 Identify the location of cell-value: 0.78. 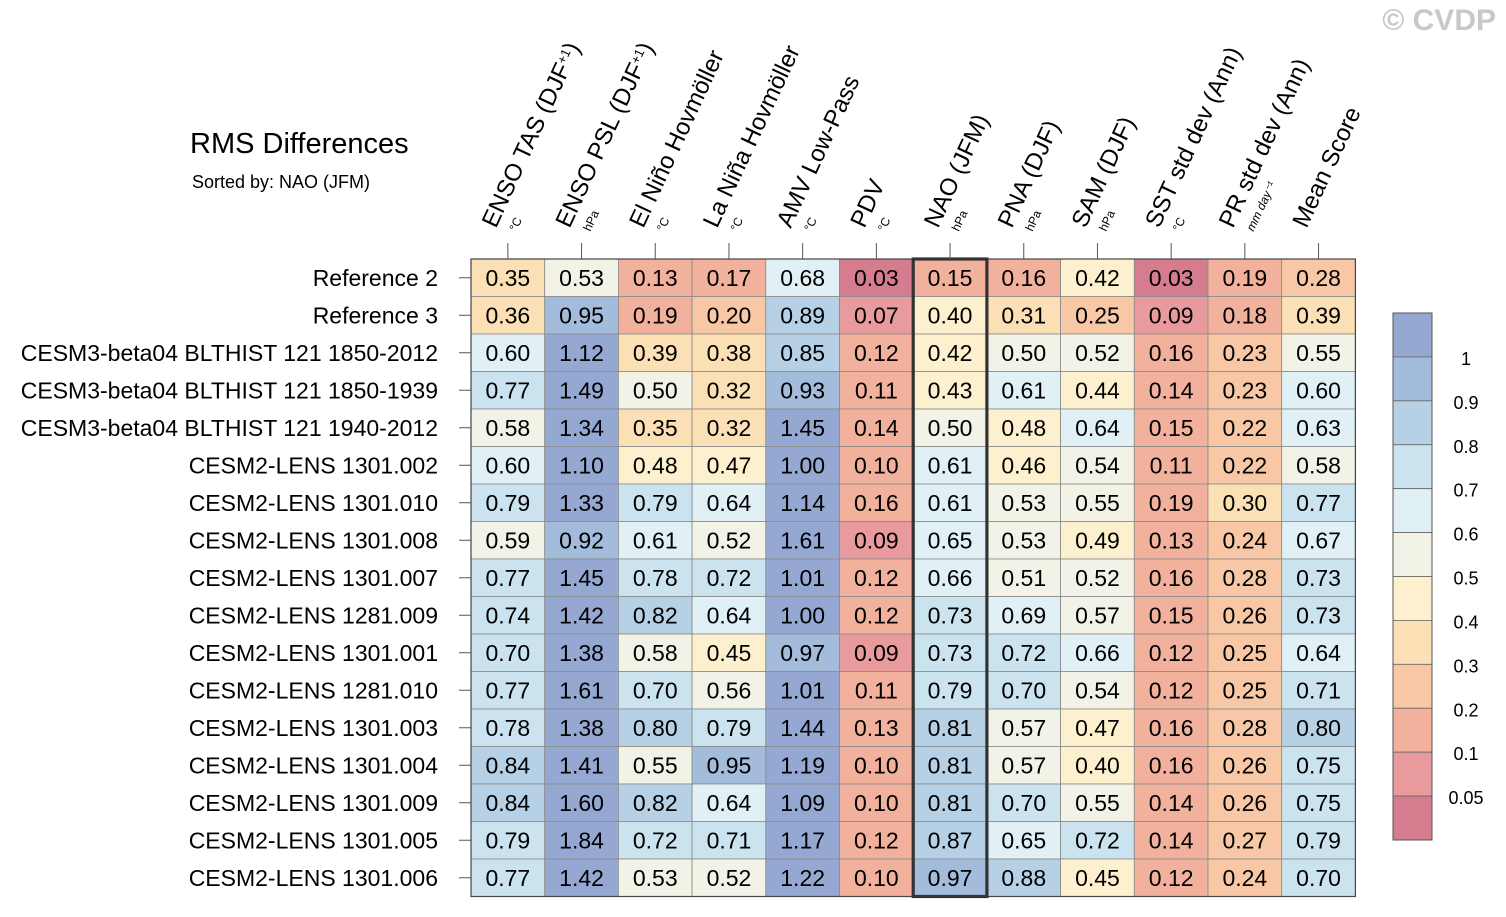
(507, 728).